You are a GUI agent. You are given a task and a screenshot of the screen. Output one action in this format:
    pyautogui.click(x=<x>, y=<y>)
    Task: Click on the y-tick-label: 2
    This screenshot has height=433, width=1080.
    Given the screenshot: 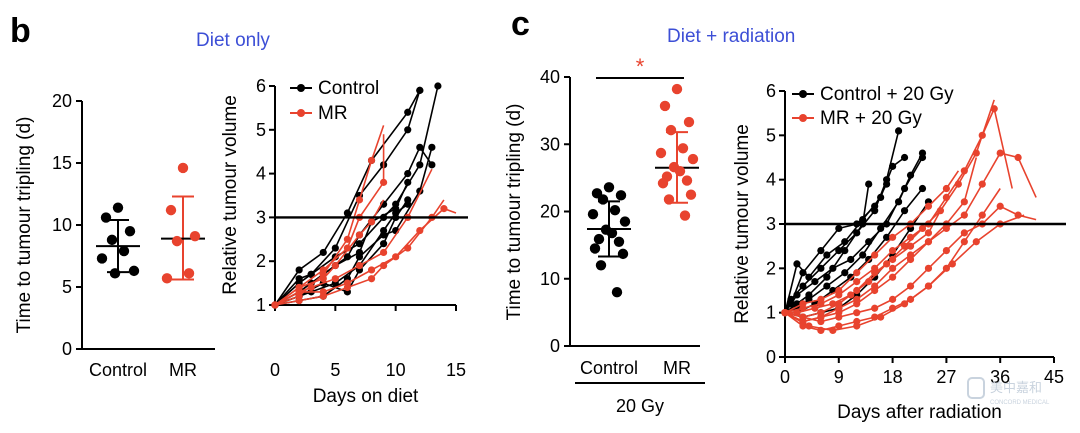 What is the action you would take?
    pyautogui.click(x=261, y=261)
    